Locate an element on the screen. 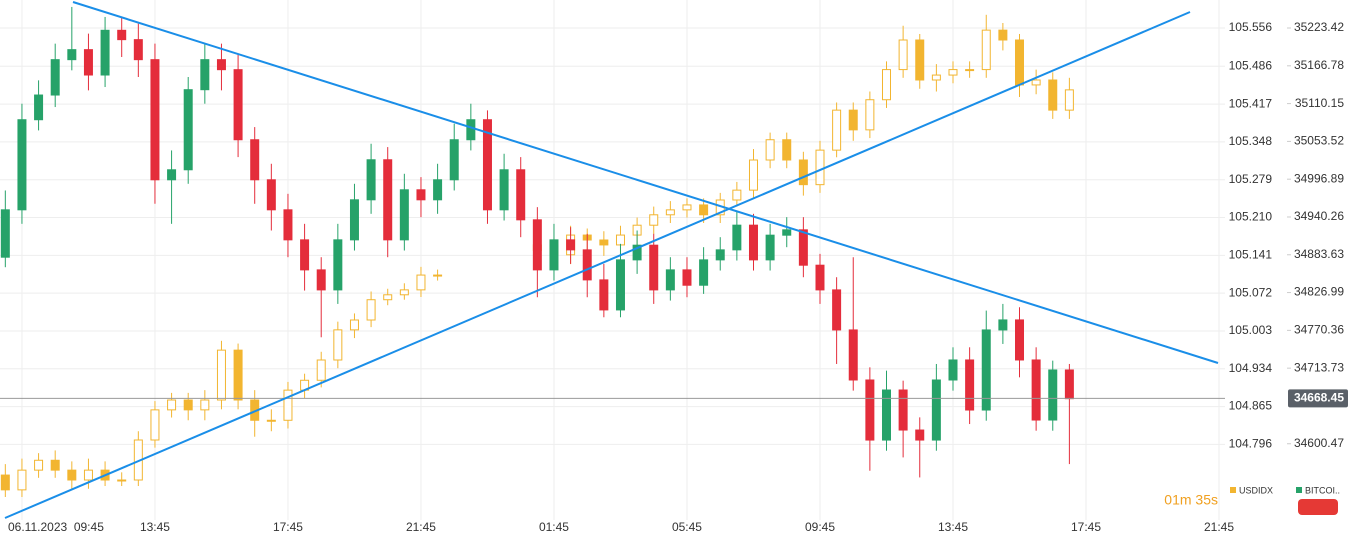 The image size is (1353, 546). y-tick-label: 105.556 is located at coordinates (1251, 27).